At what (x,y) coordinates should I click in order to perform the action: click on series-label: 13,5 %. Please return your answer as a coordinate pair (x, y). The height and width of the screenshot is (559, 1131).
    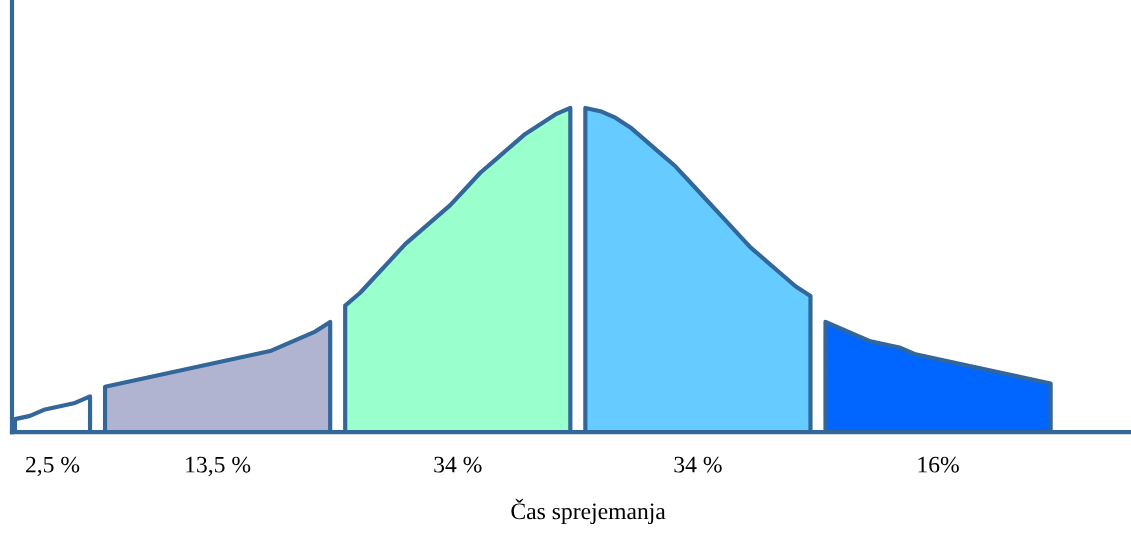
    Looking at the image, I should click on (218, 466).